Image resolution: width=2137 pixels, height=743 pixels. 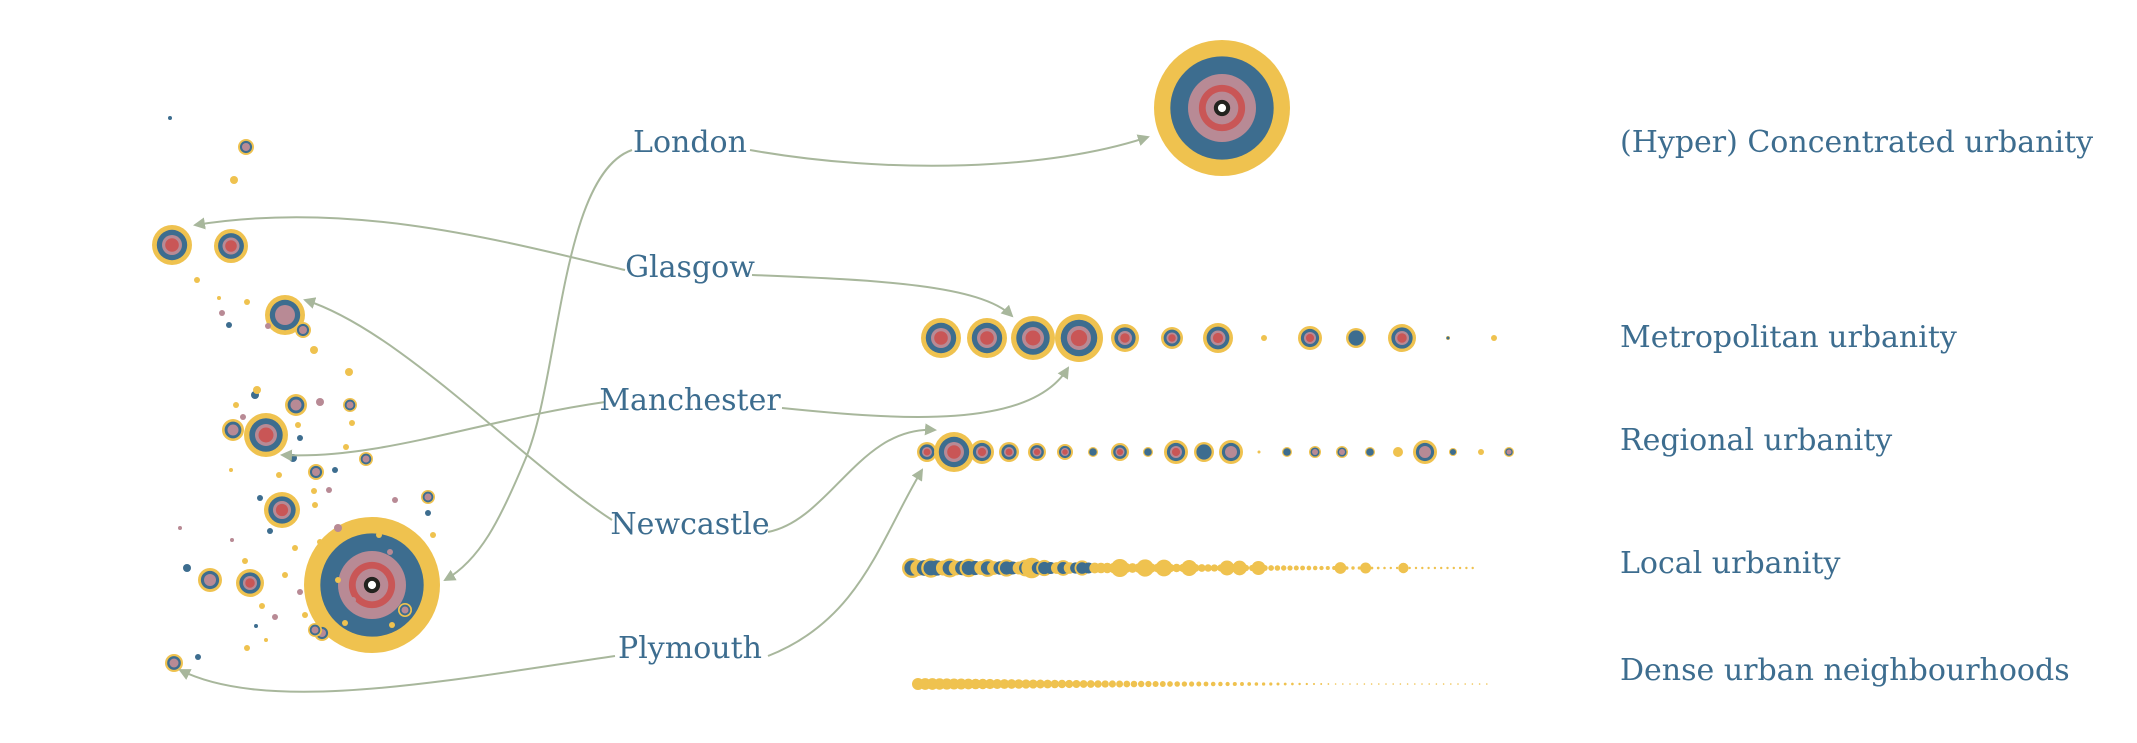 I want to click on cardiff-map-target, so click(x=210, y=580).